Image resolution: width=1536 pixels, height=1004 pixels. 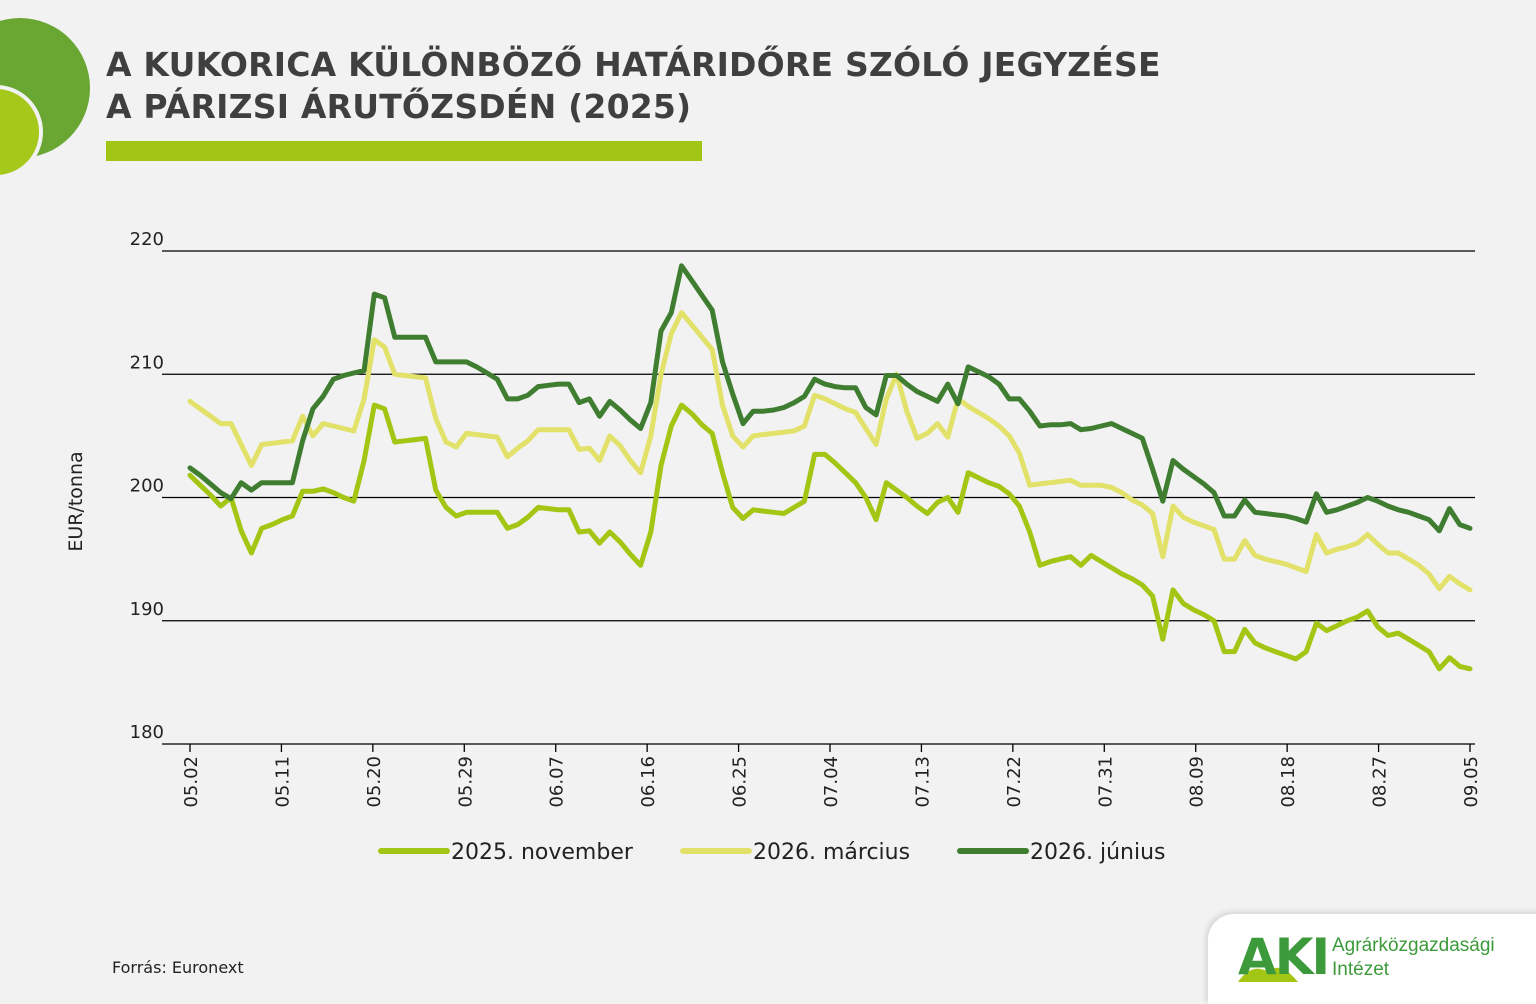 What do you see at coordinates (922, 782) in the screenshot?
I see `x-tick-label: 07.13` at bounding box center [922, 782].